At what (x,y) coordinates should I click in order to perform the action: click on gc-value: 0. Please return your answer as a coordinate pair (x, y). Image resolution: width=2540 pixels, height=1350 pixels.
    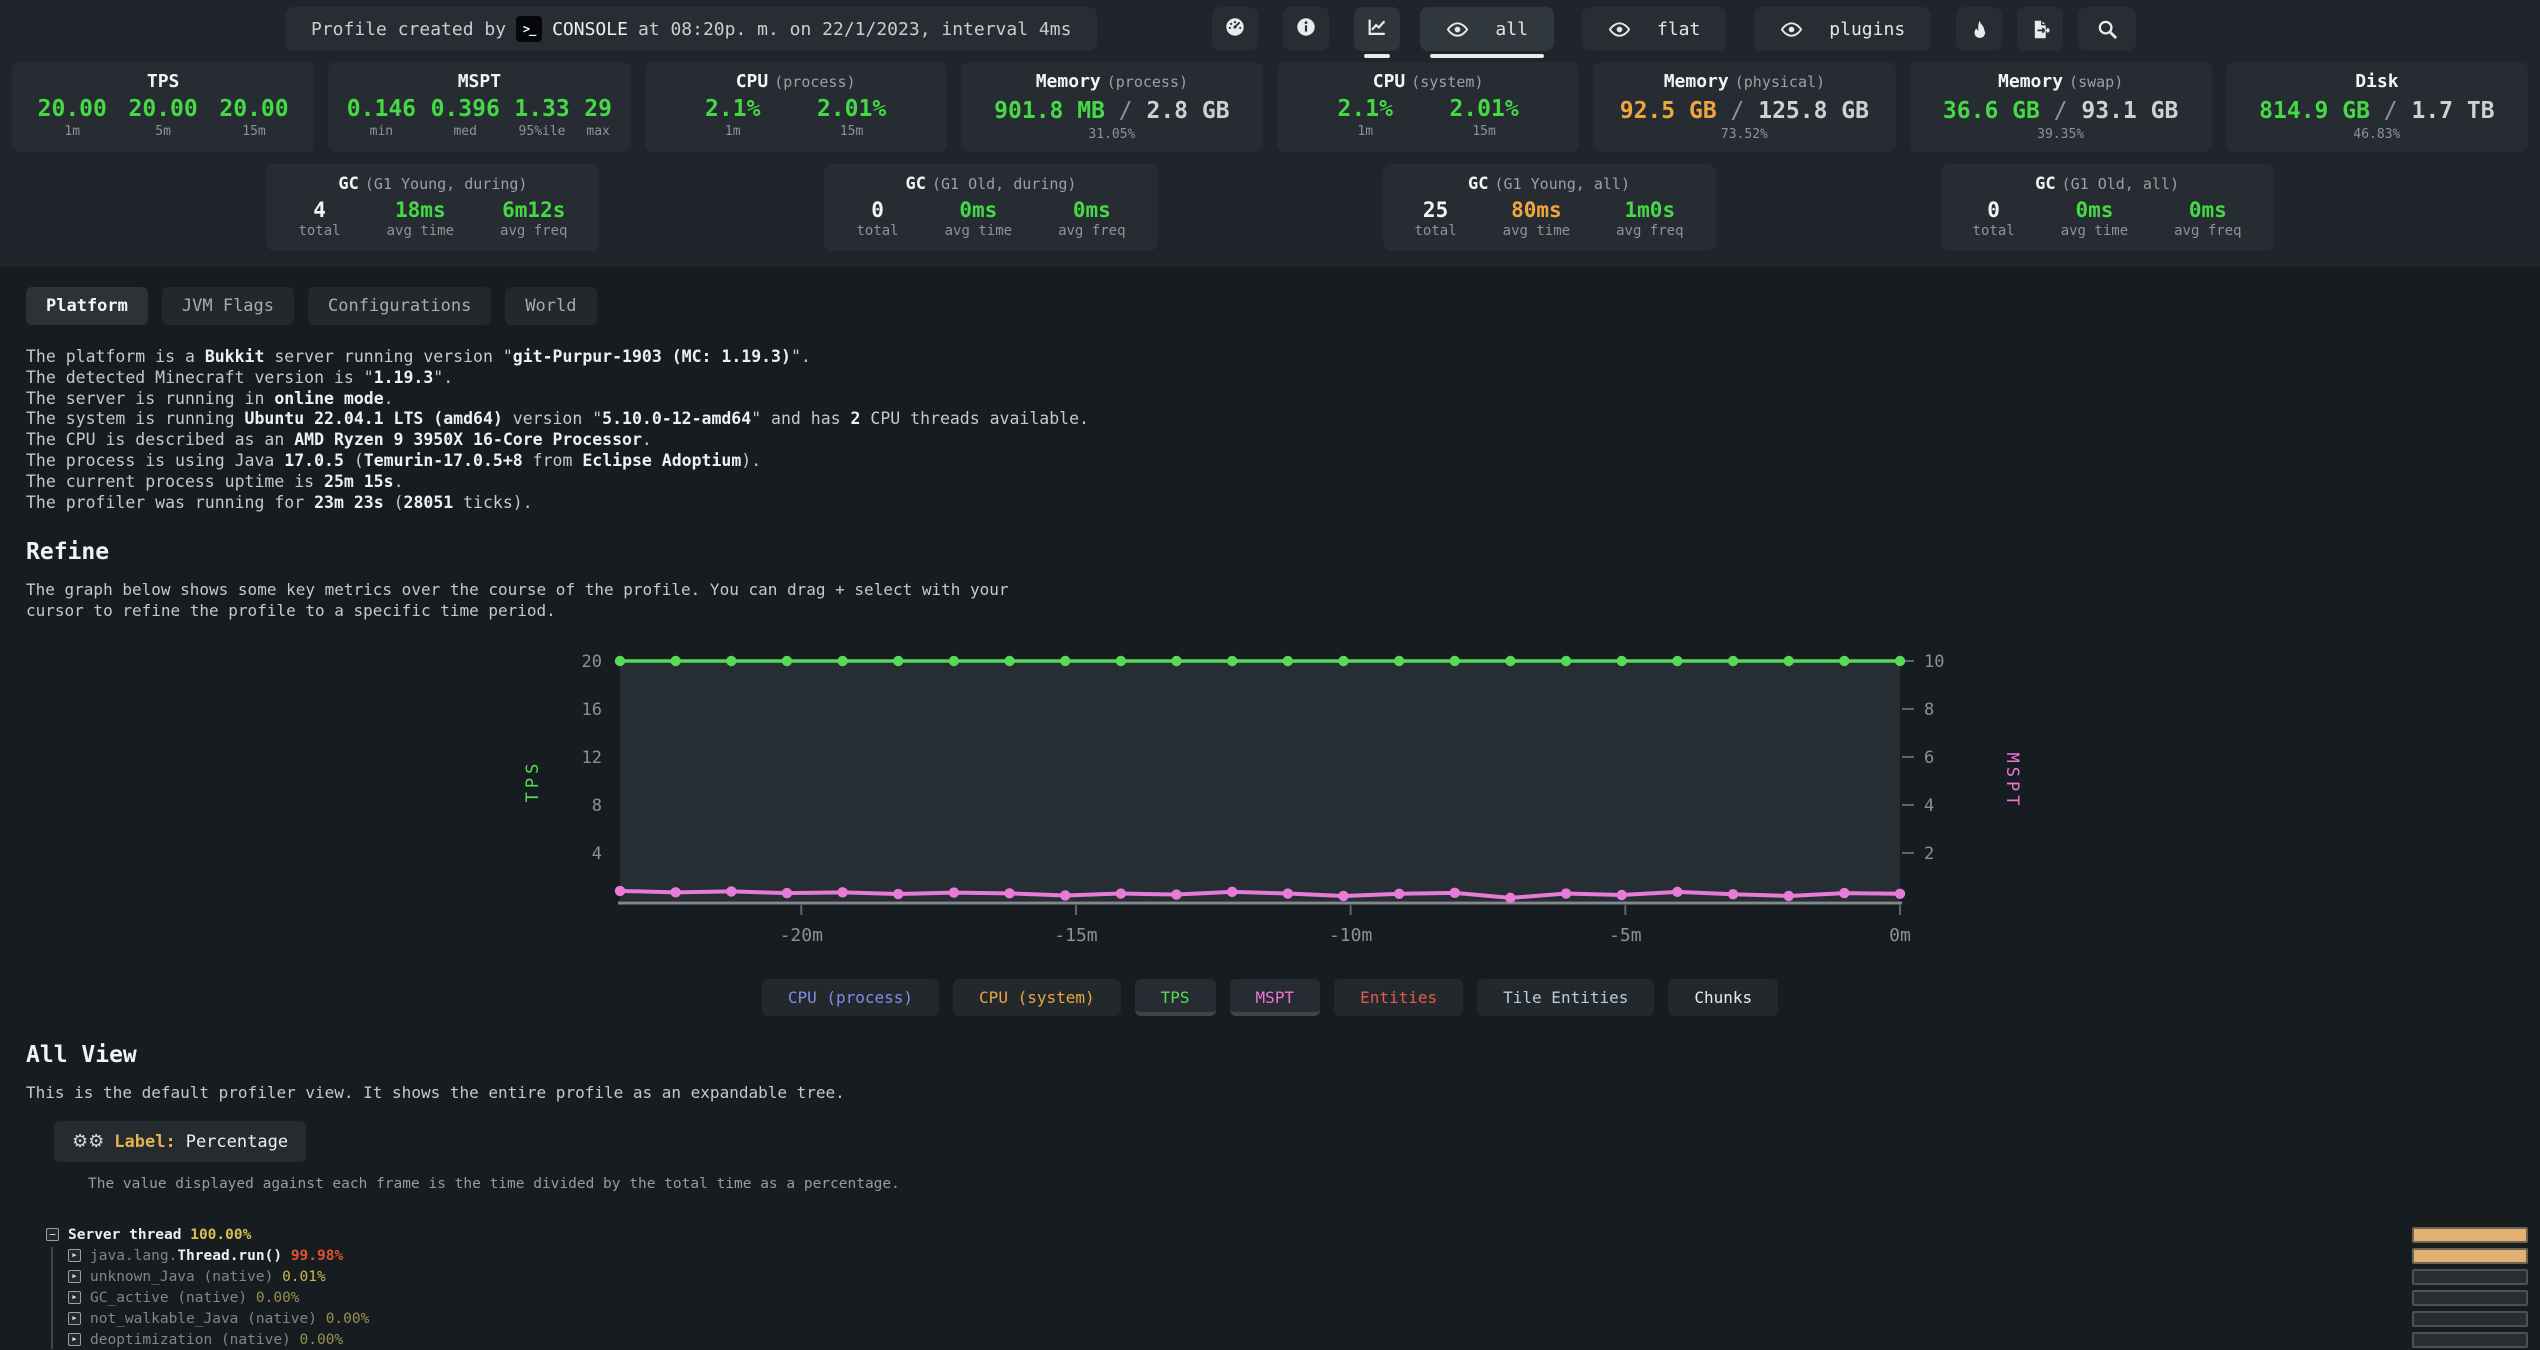
    Looking at the image, I should click on (1993, 210).